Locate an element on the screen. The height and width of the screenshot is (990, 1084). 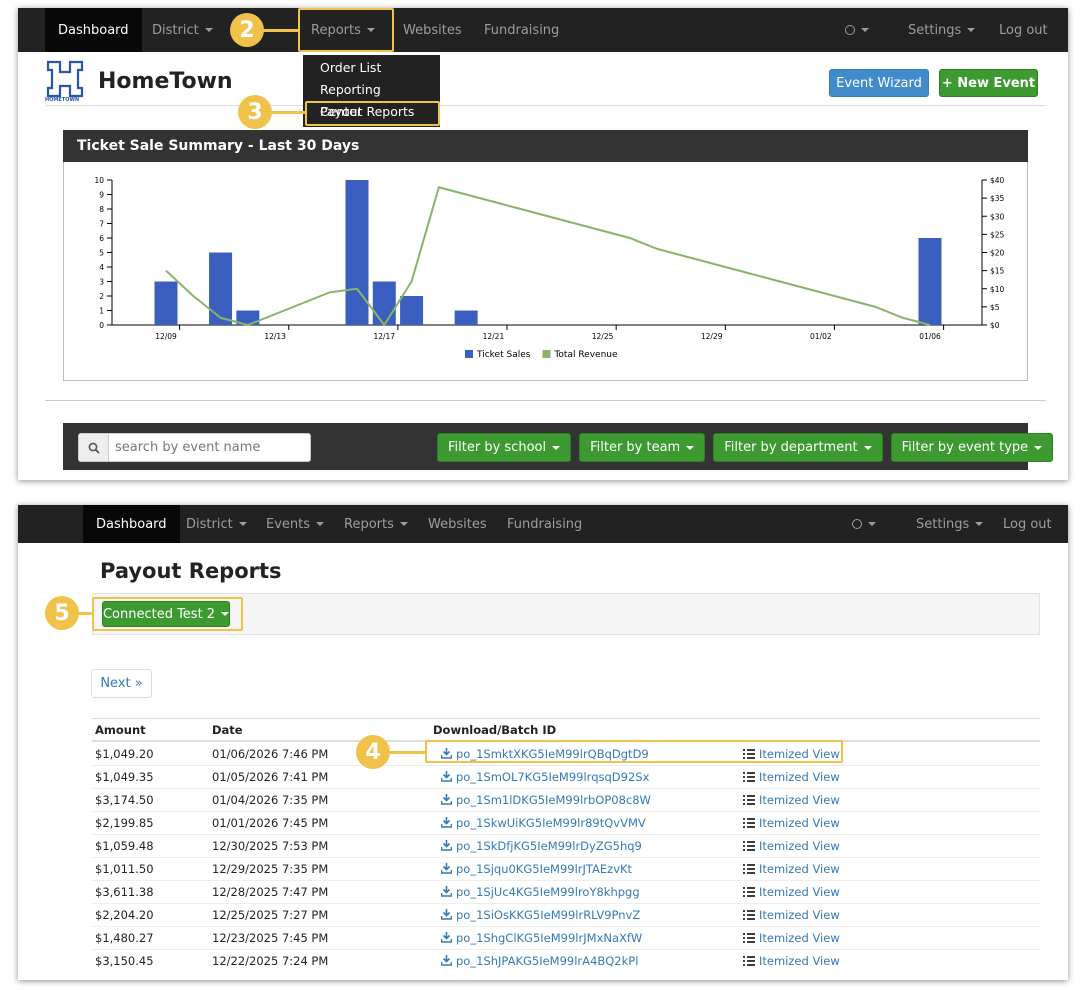
x-tick-label: 12/21 is located at coordinates (494, 336).